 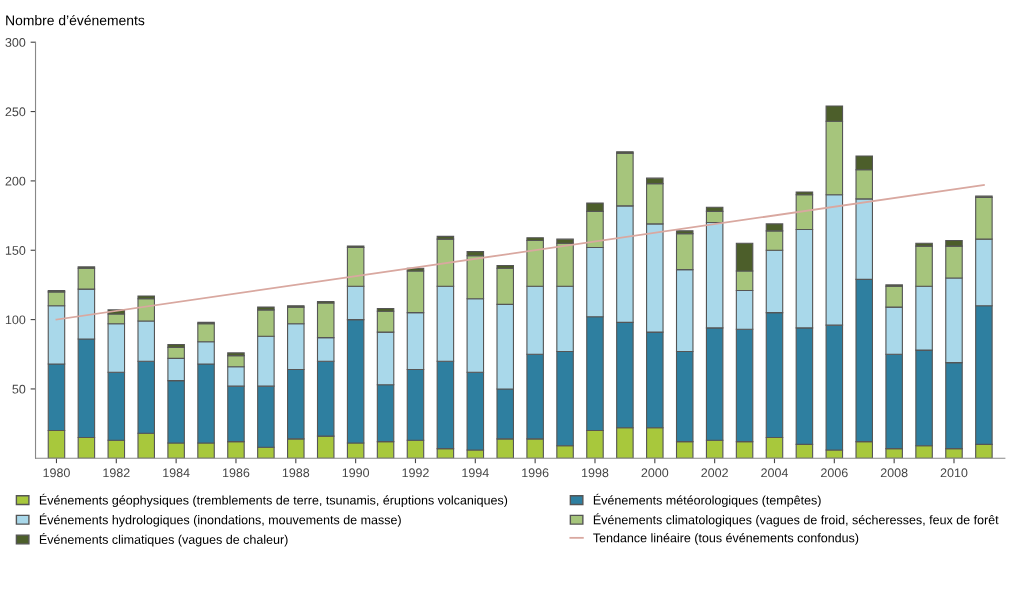 What do you see at coordinates (116, 473) in the screenshot?
I see `x-tick-label: 1982` at bounding box center [116, 473].